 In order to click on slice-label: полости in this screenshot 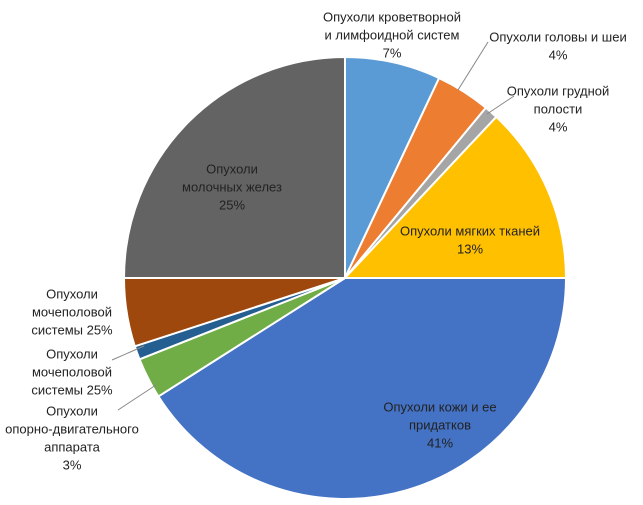, I will do `click(558, 108)`.